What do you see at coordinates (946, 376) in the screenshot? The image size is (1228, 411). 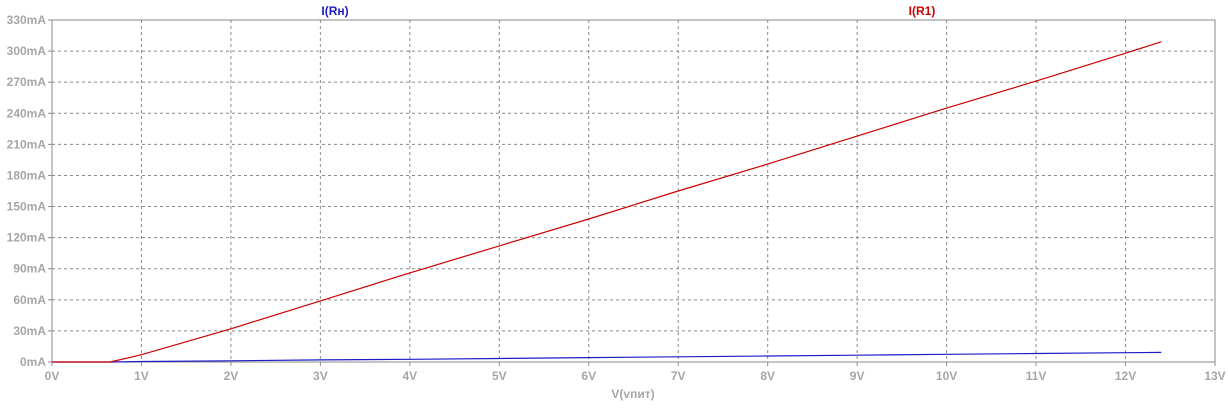 I see `x-tick-label: 10V` at bounding box center [946, 376].